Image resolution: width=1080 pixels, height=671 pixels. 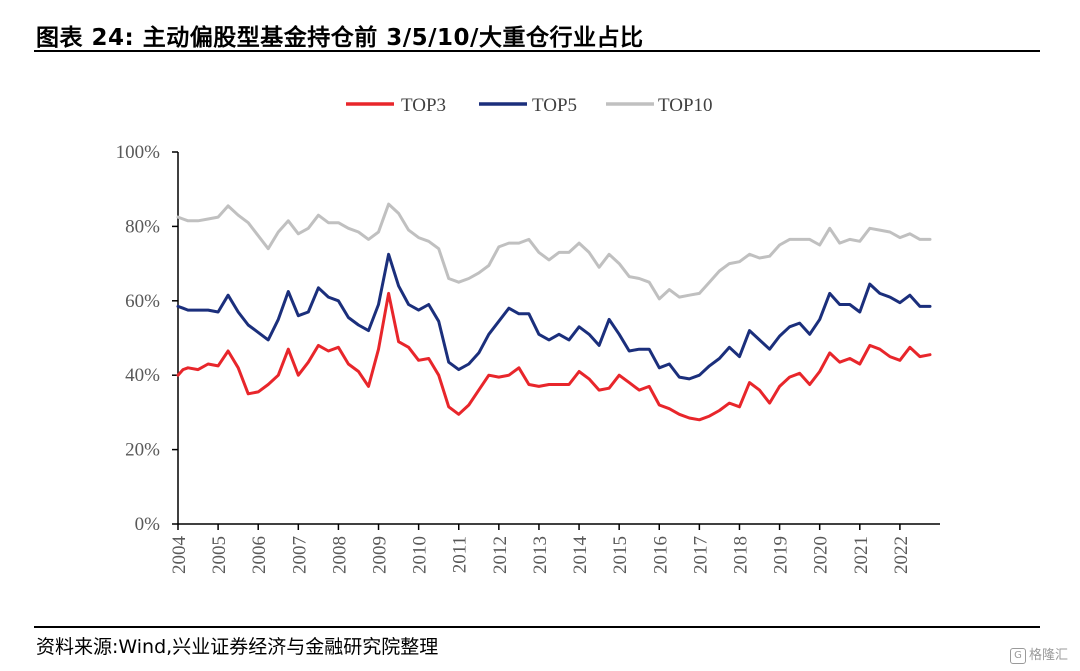 What do you see at coordinates (781, 555) in the screenshot?
I see `x-tick-label: 2019` at bounding box center [781, 555].